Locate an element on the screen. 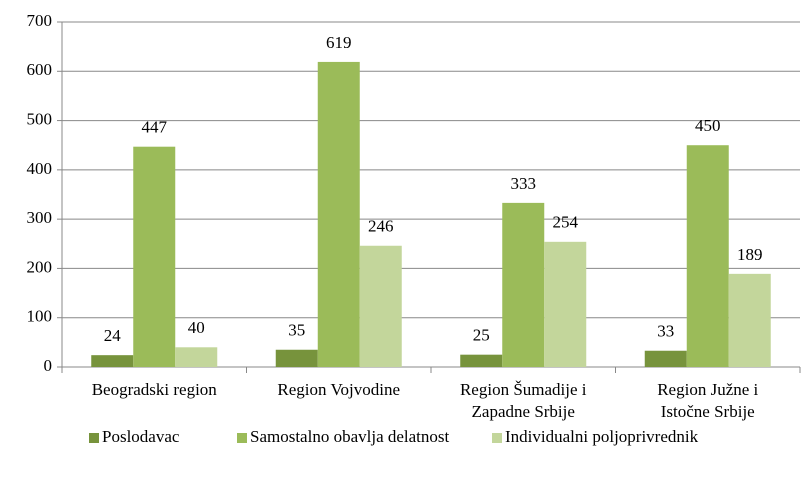  x-tick-label: Region Šumadije i is located at coordinates (523, 389).